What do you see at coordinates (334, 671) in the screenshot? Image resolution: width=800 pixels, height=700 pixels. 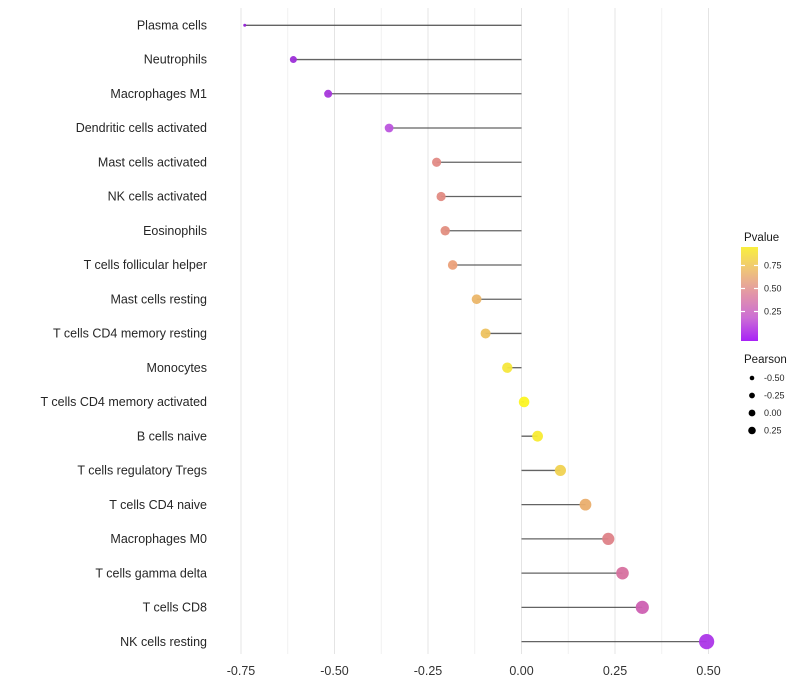 I see `x-axis-tick-label: -0.50` at bounding box center [334, 671].